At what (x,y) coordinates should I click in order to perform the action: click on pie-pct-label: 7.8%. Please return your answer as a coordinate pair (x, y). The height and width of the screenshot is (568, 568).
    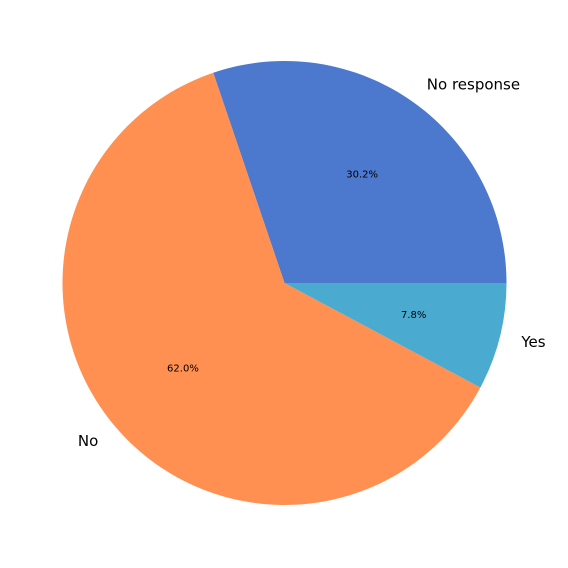
    Looking at the image, I should click on (413, 315).